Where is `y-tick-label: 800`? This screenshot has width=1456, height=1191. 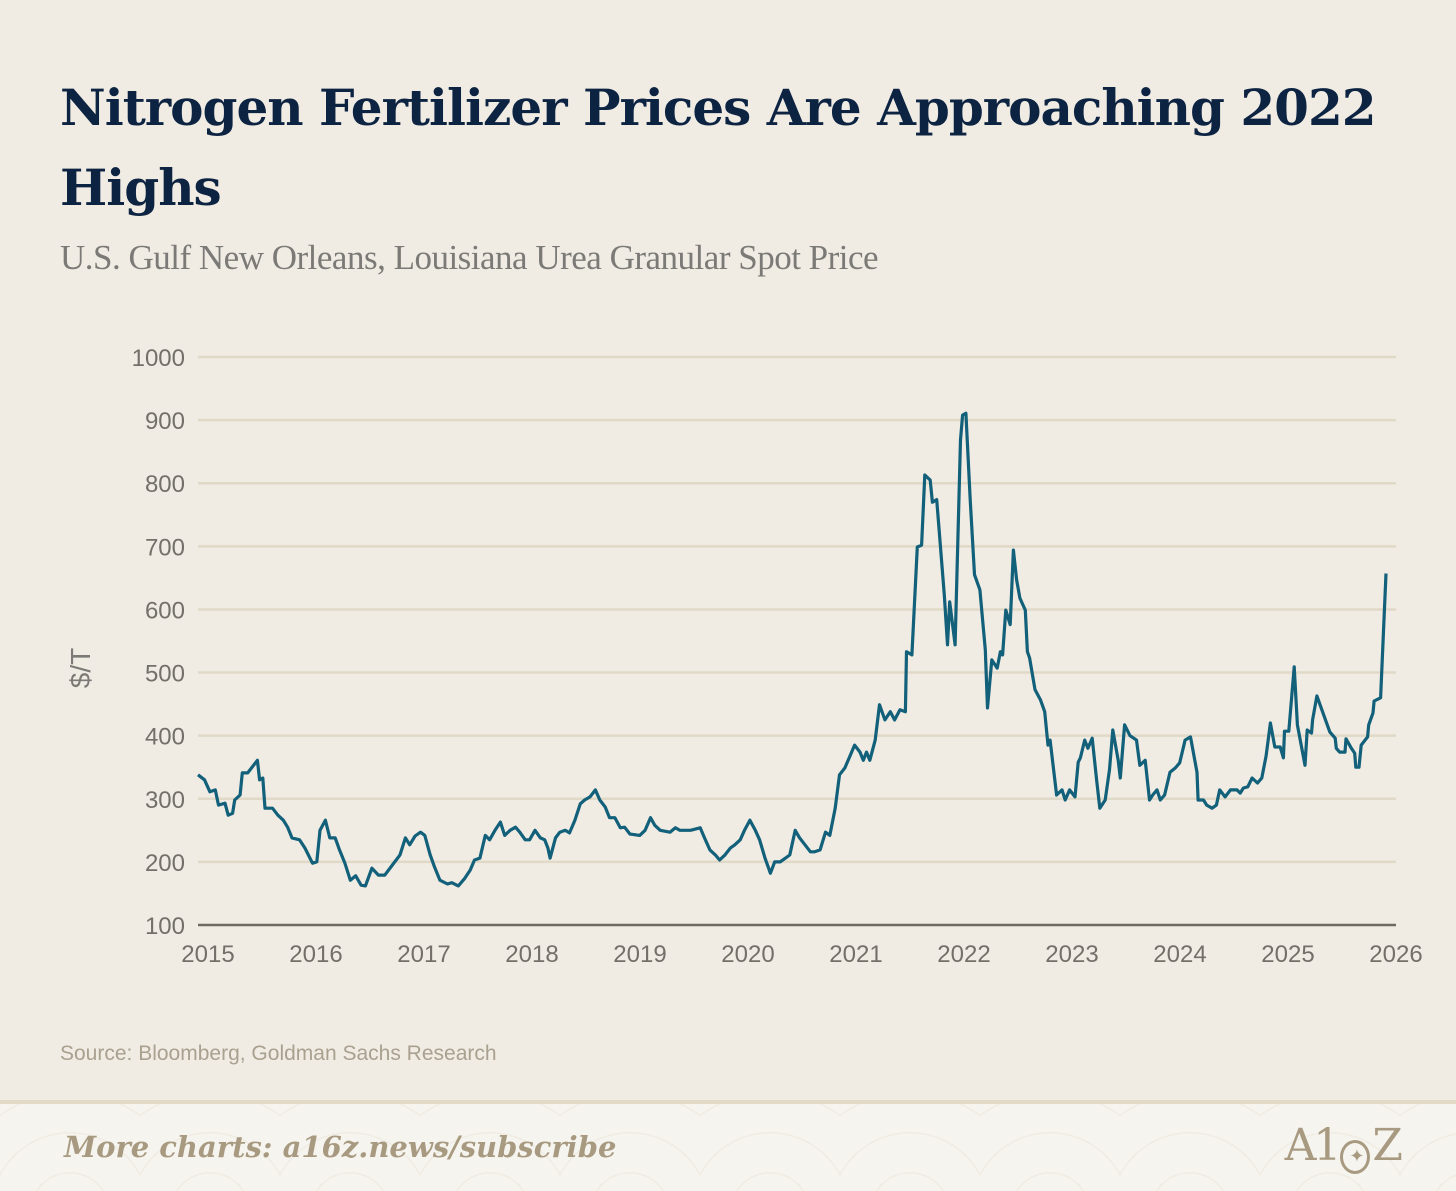 y-tick-label: 800 is located at coordinates (165, 484).